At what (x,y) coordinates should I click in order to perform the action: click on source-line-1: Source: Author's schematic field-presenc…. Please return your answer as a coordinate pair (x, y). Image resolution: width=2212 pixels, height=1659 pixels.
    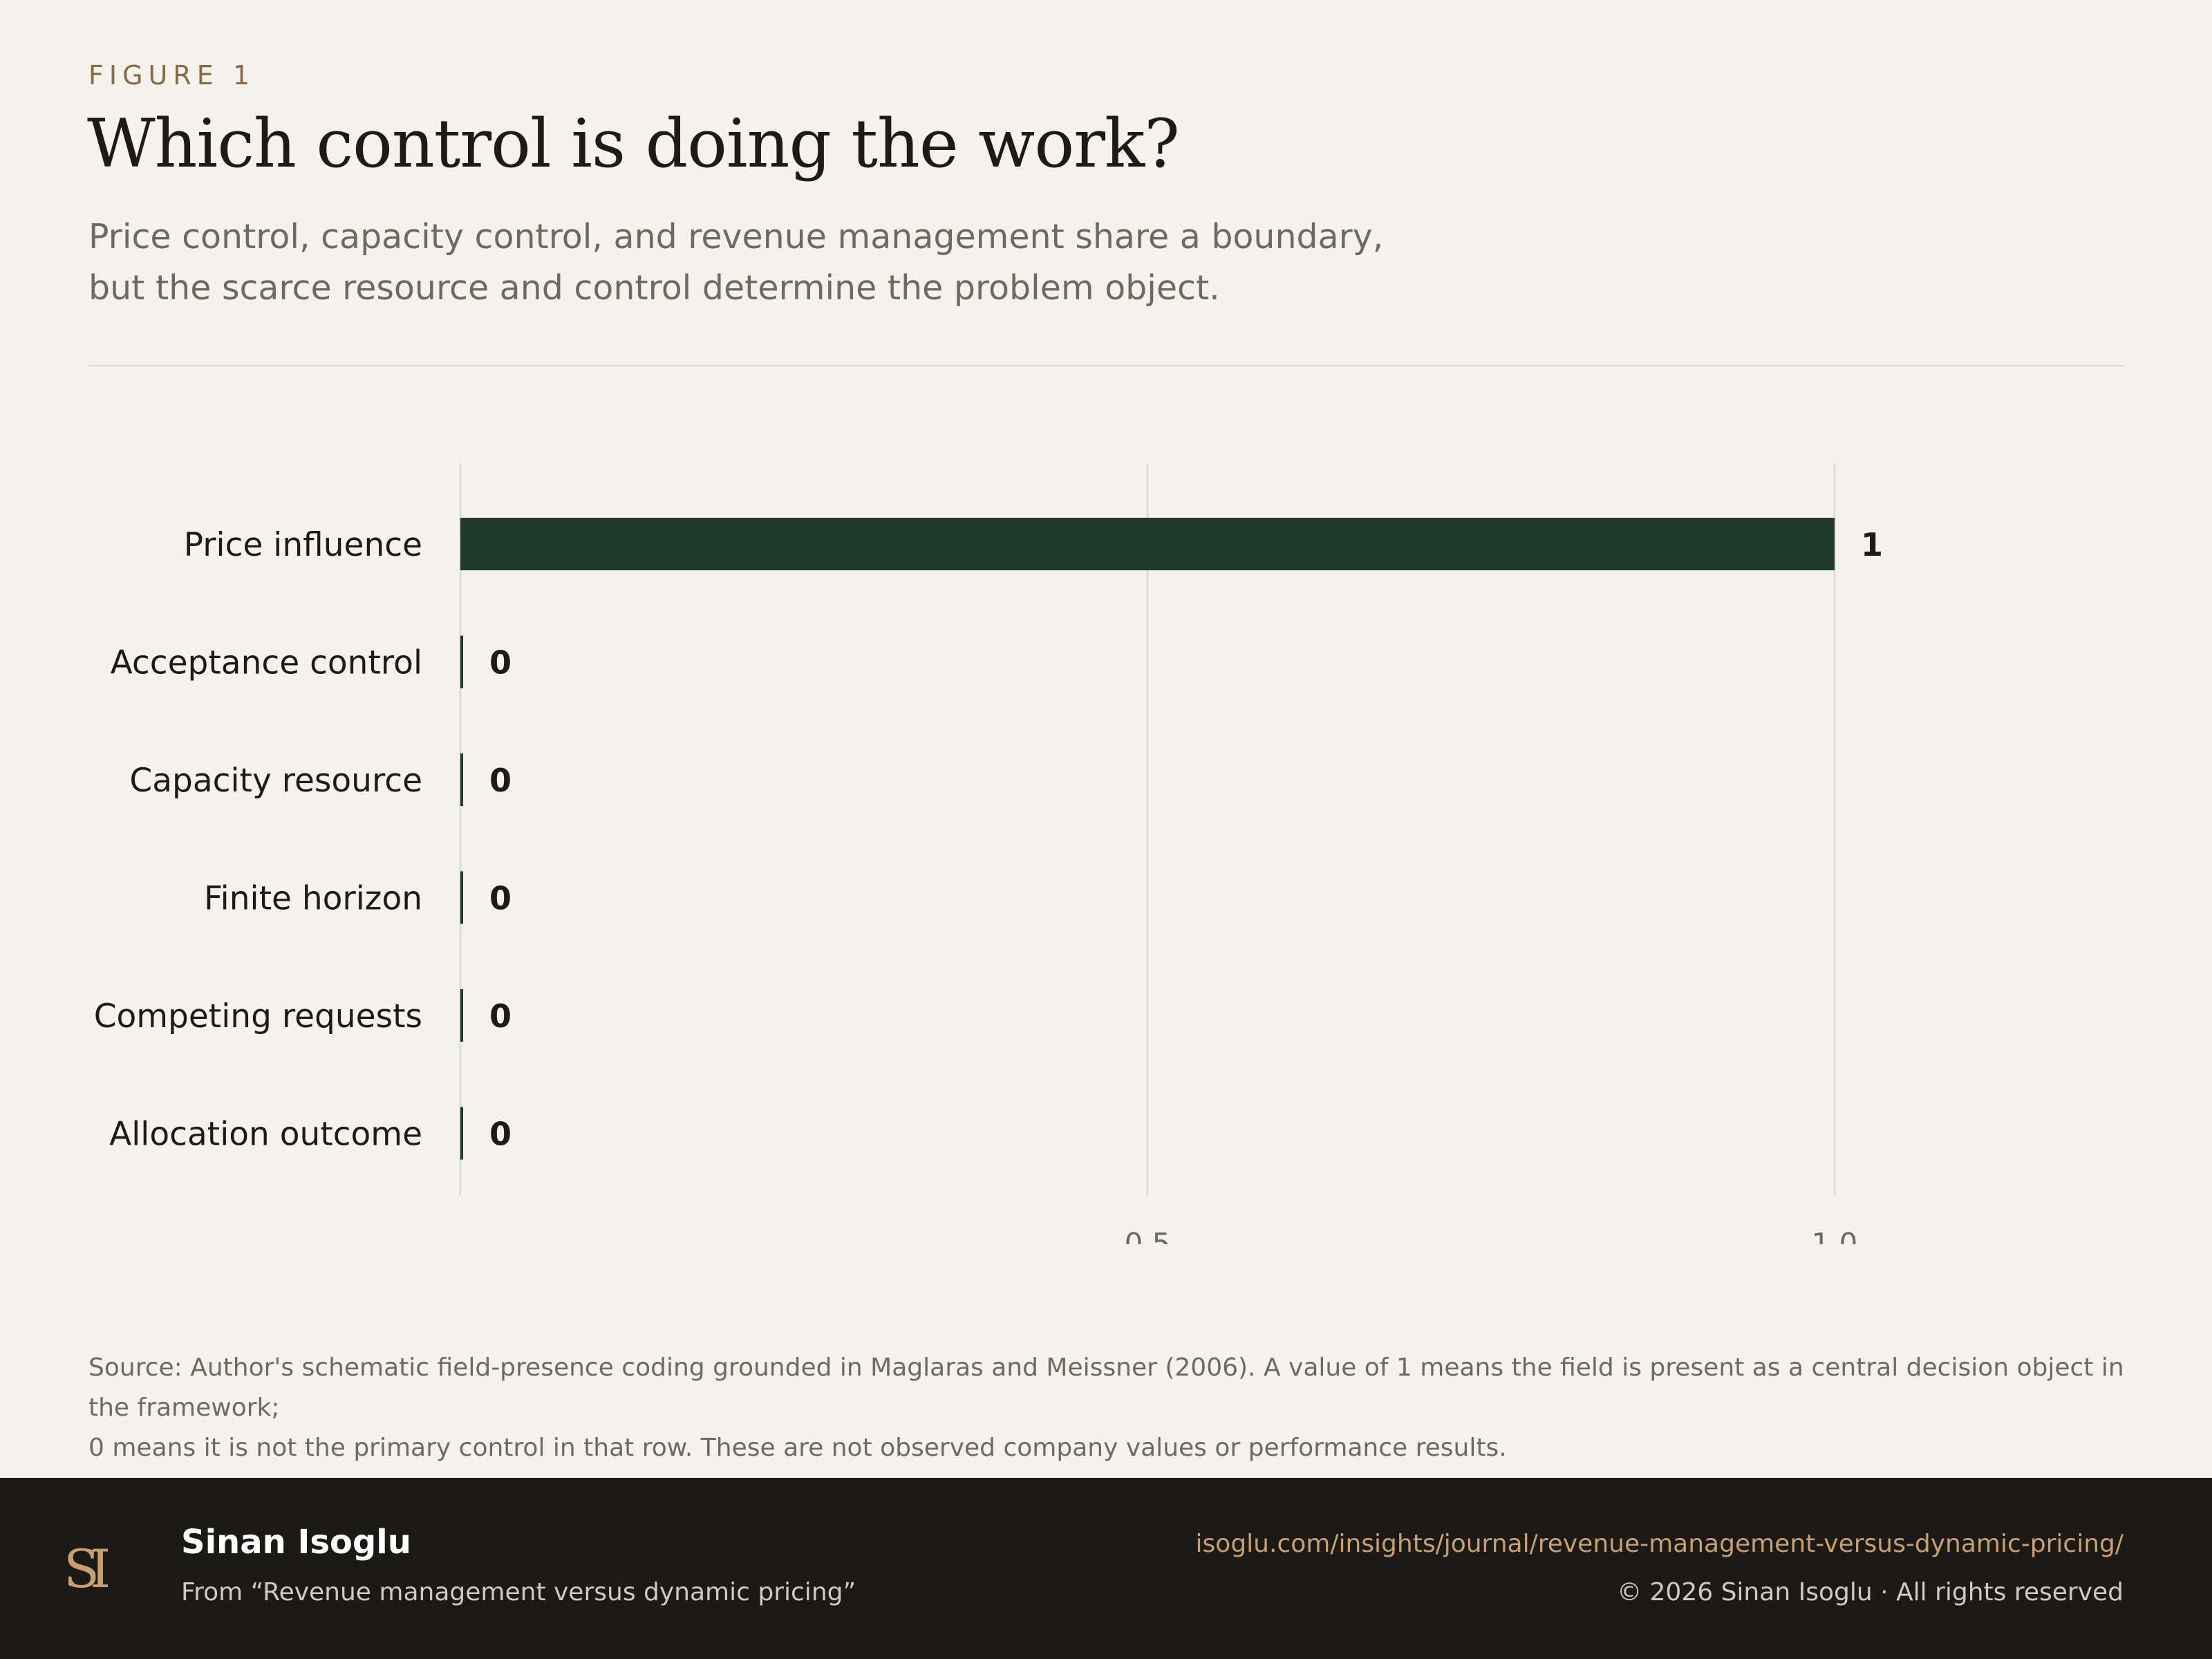
    Looking at the image, I should click on (1106, 1387).